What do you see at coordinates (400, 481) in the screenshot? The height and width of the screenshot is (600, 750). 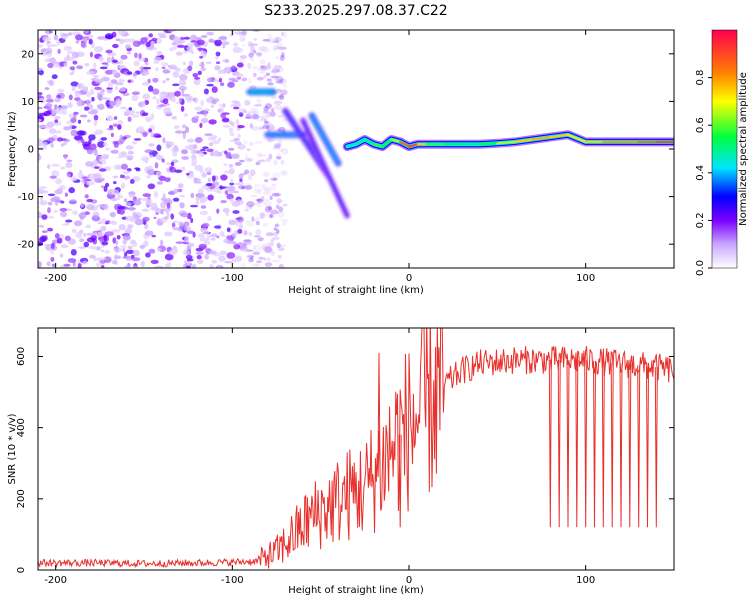 I see `snr-spike` at bounding box center [400, 481].